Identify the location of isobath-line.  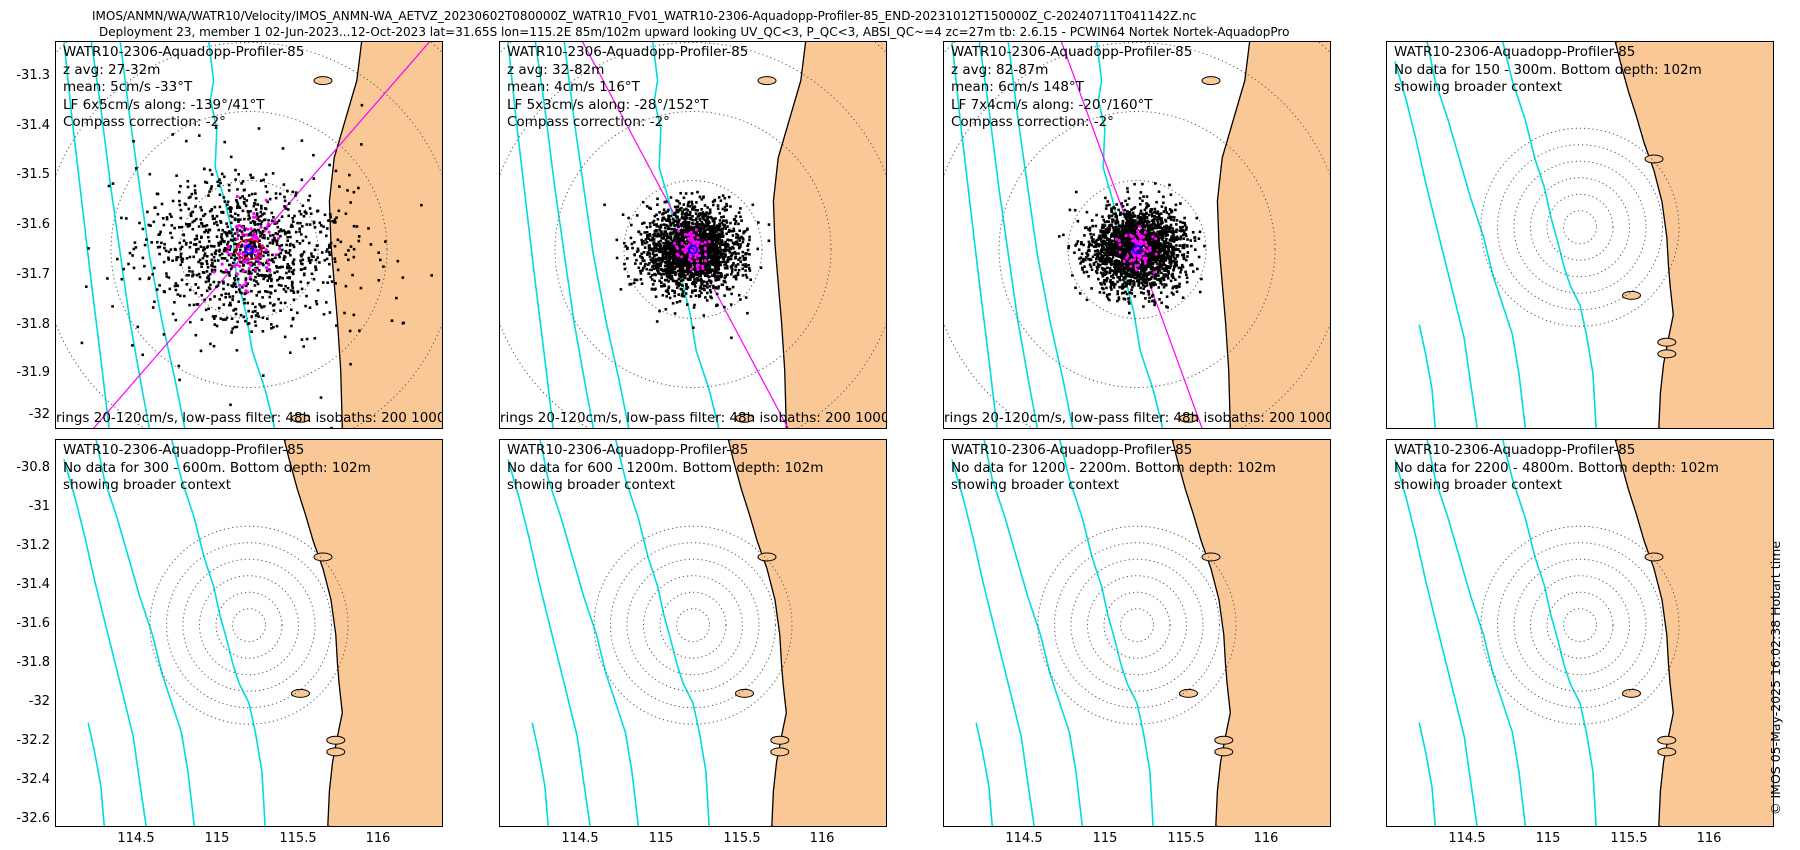
(564, 235).